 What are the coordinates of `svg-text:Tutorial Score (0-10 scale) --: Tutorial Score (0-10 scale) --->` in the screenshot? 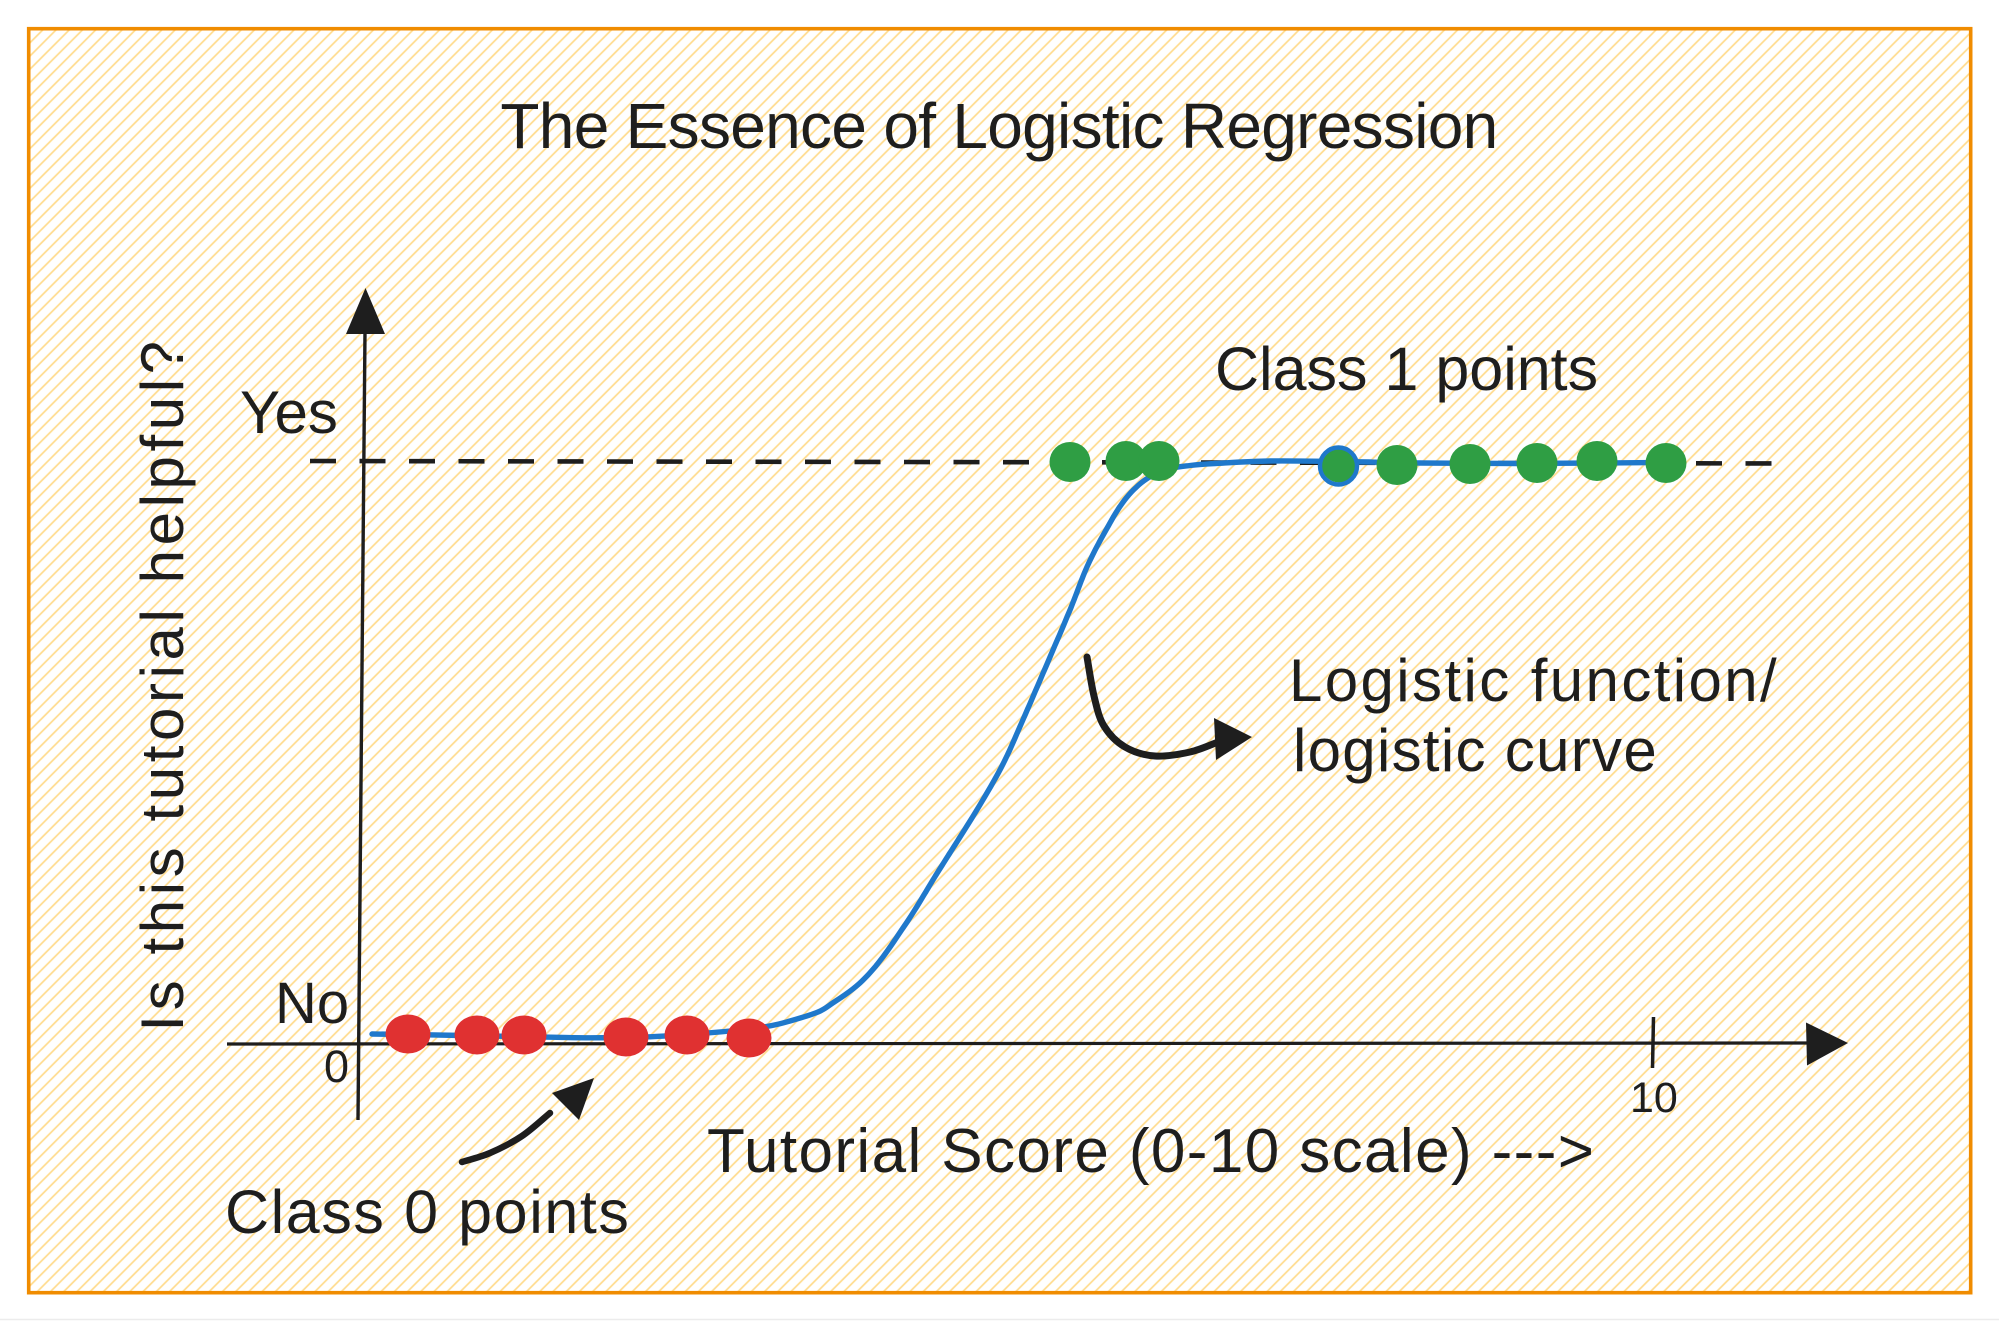 It's located at (1151, 1151).